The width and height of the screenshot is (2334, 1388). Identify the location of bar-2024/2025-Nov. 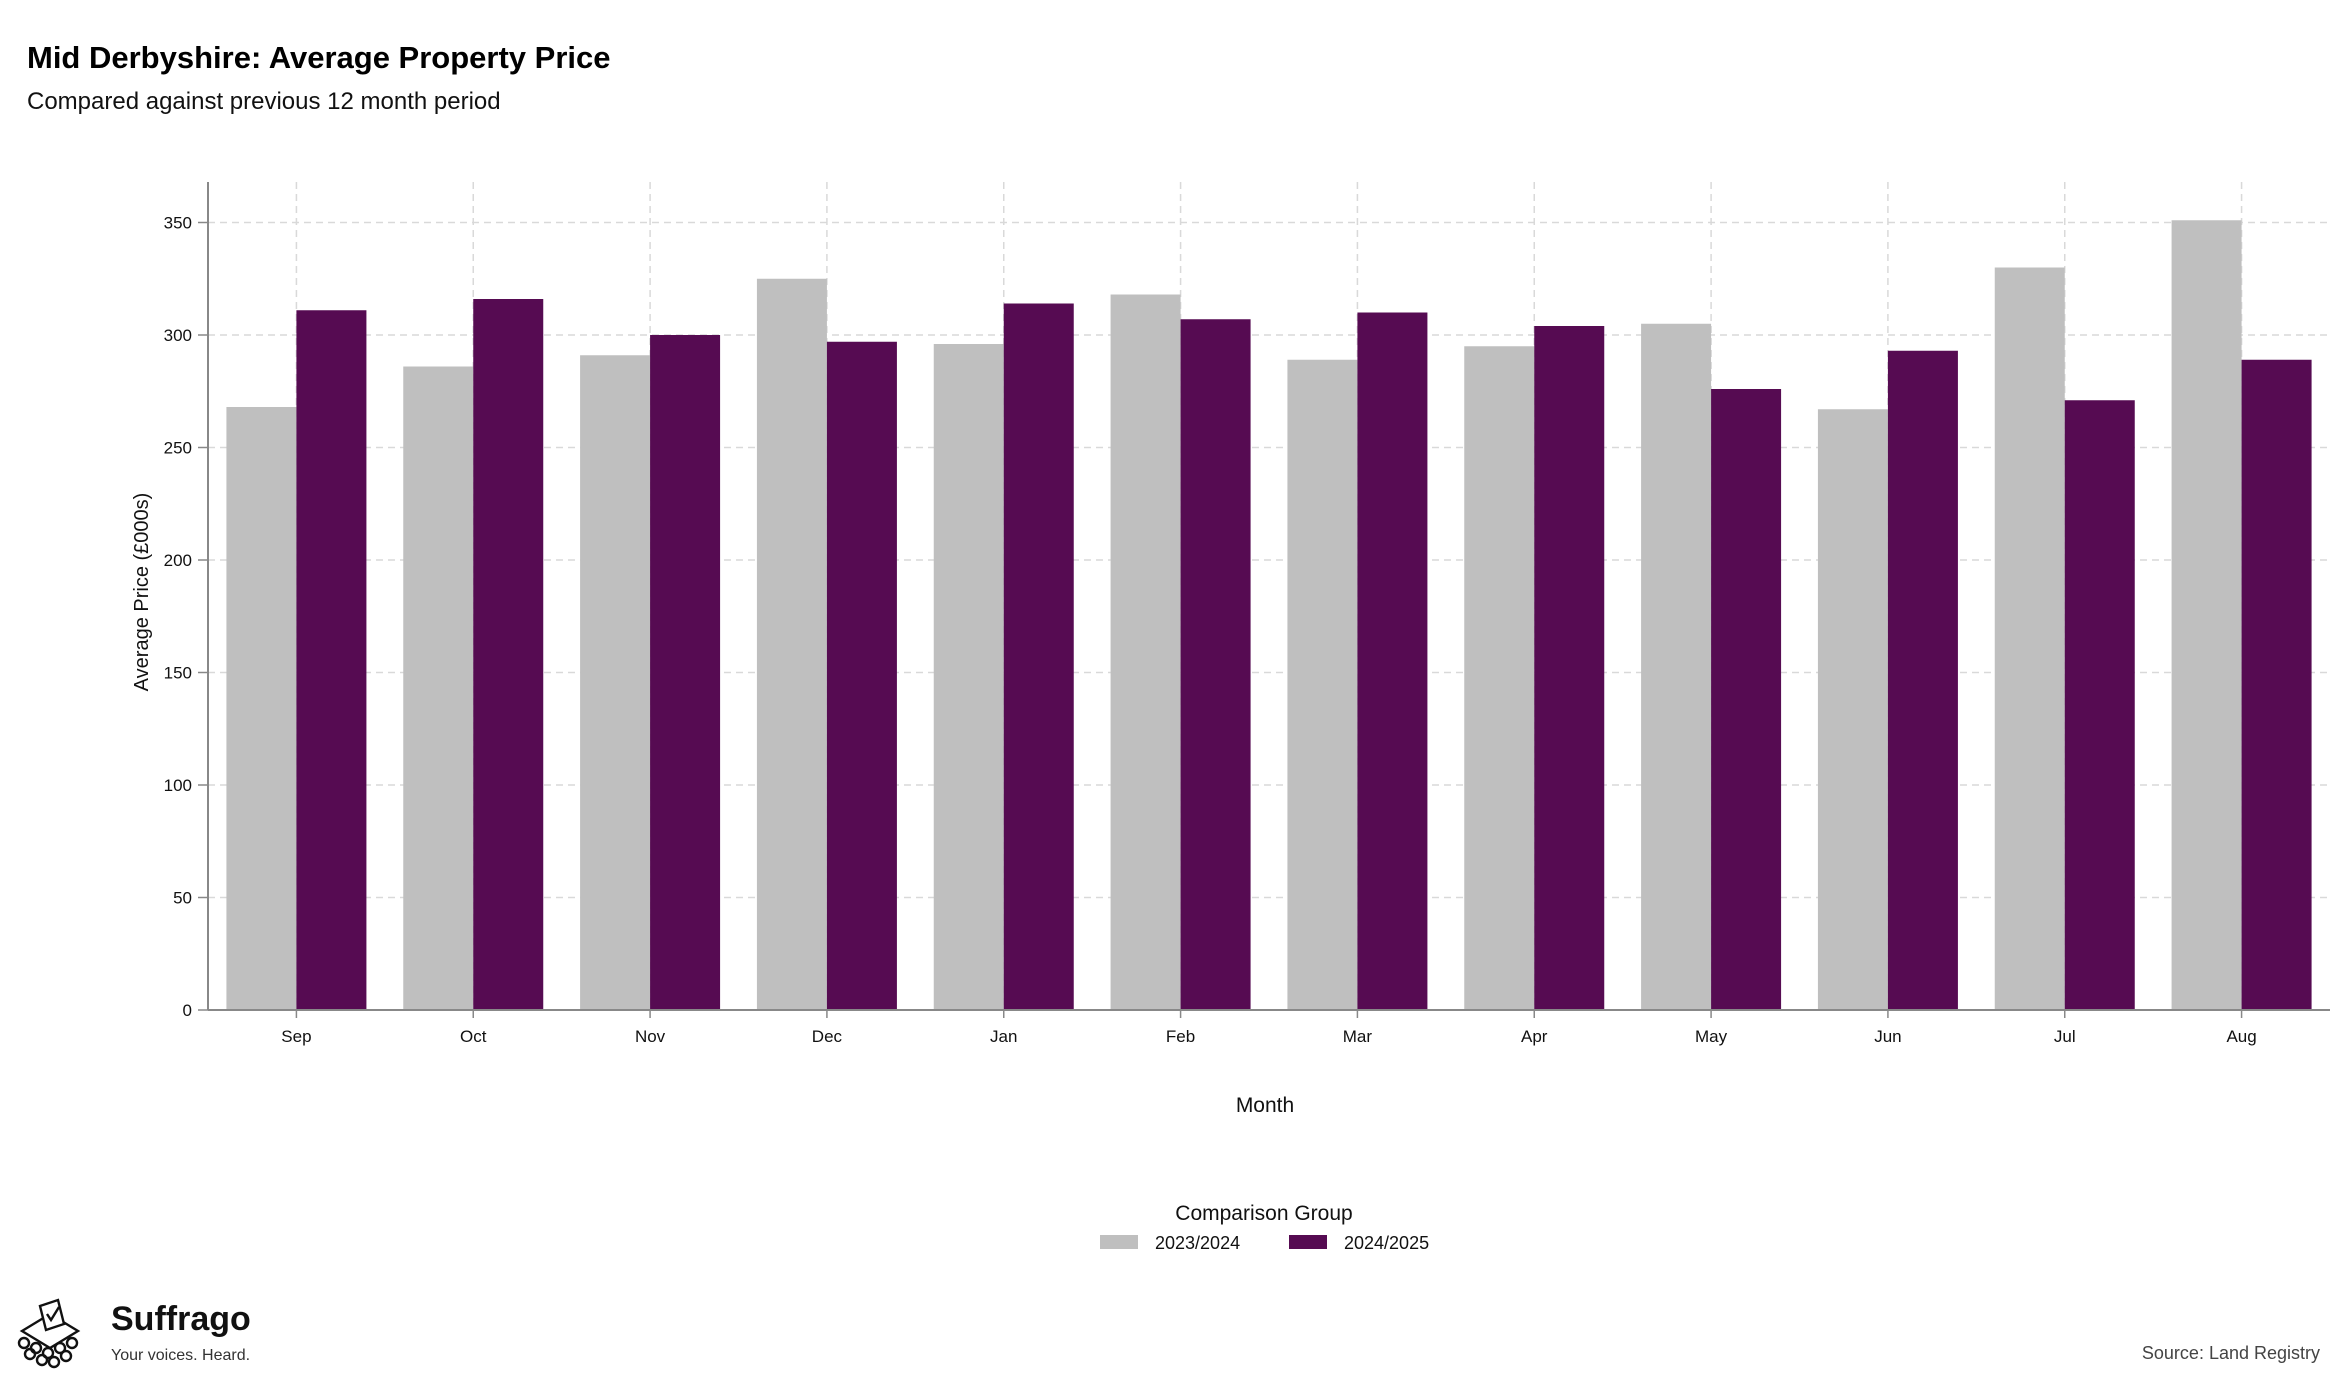
(685, 672).